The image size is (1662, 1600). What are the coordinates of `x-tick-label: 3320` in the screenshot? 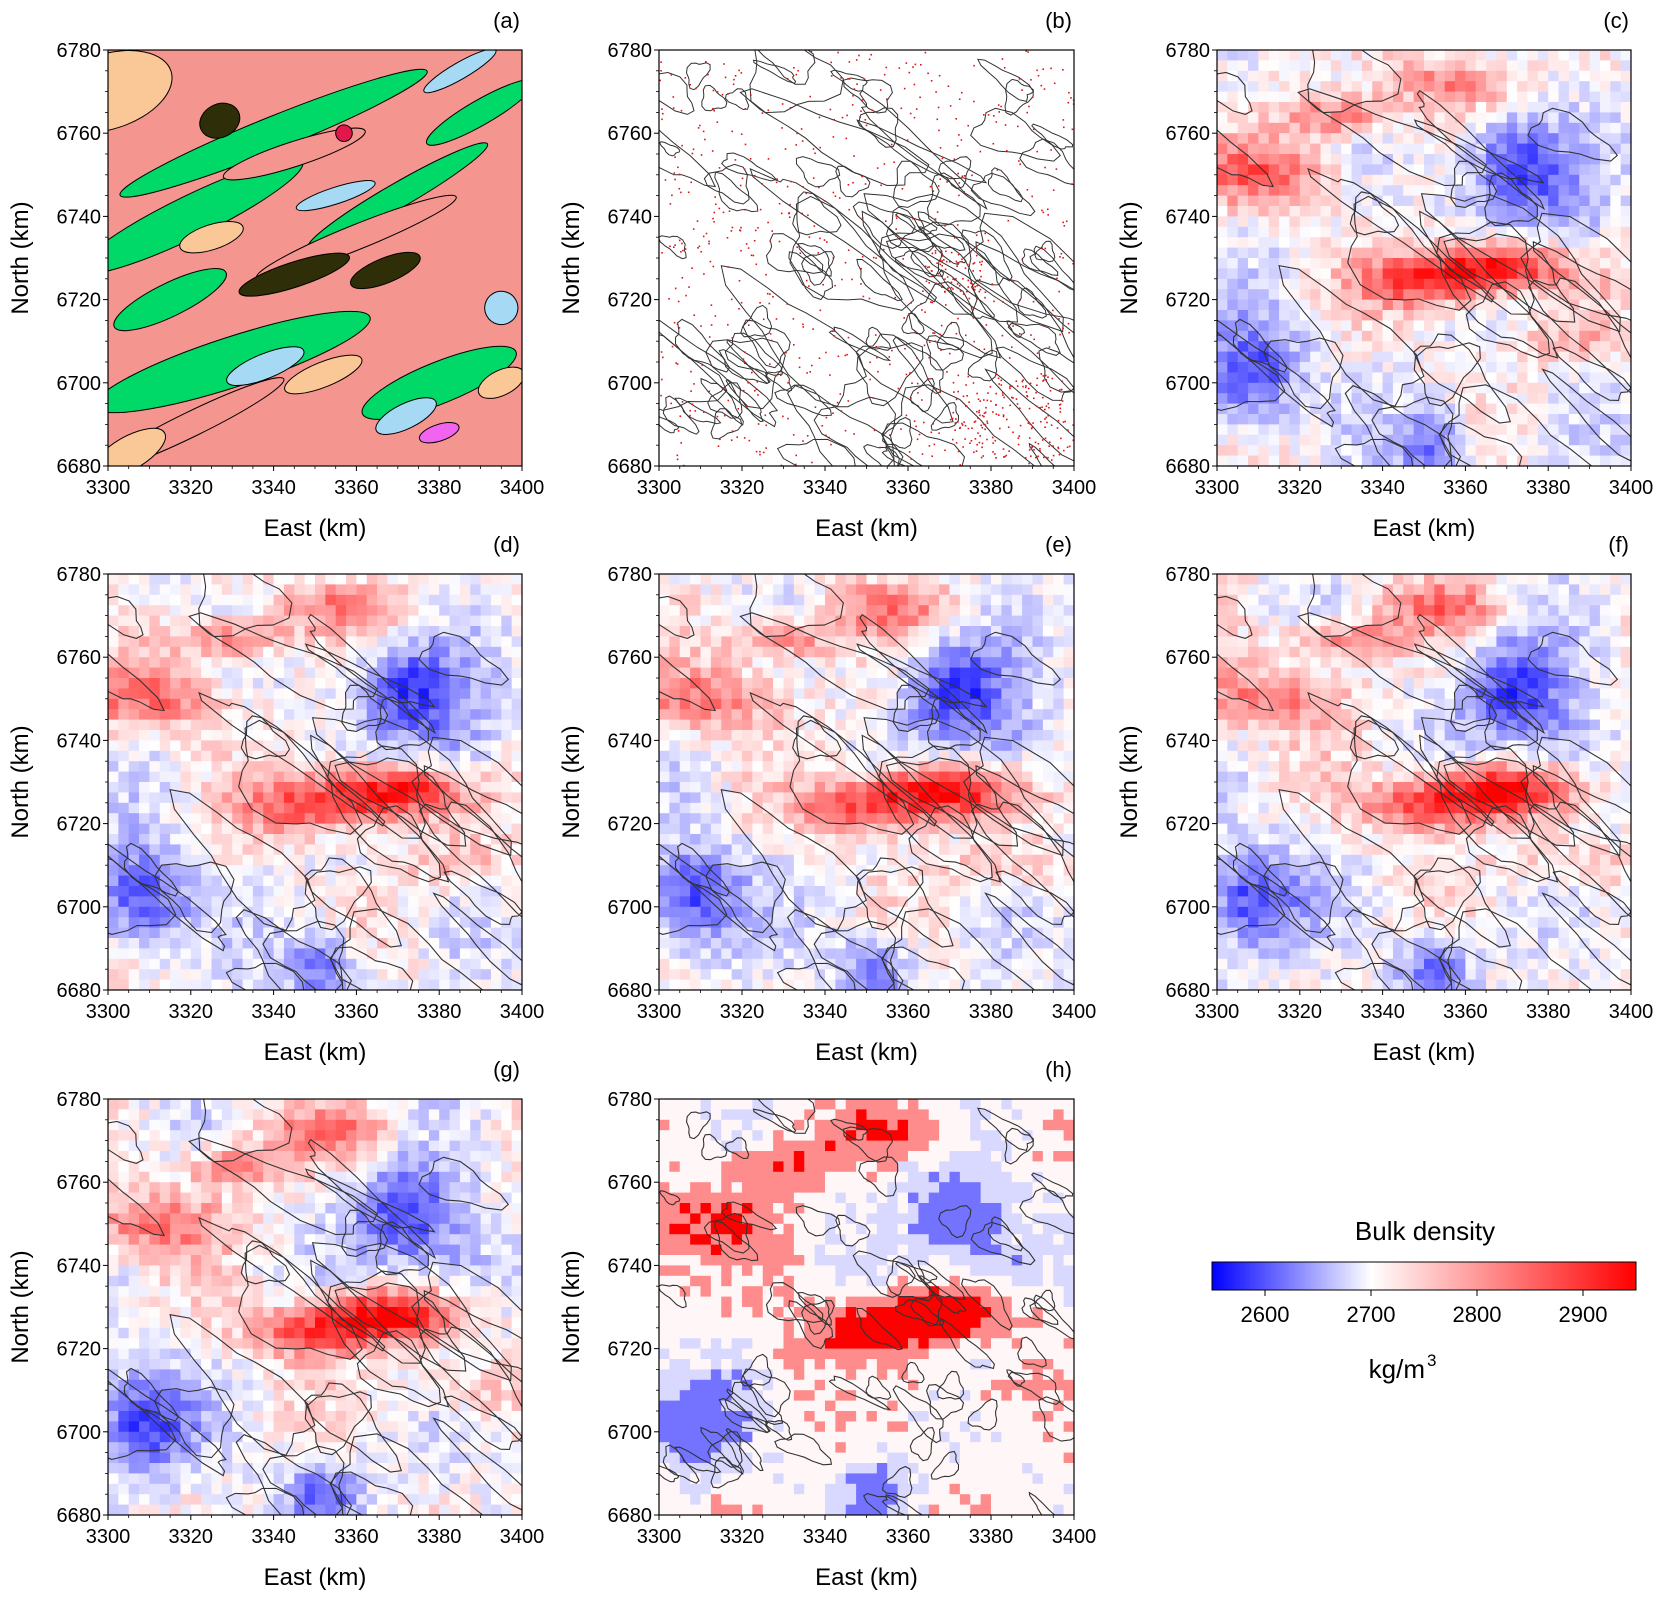 It's located at (742, 488).